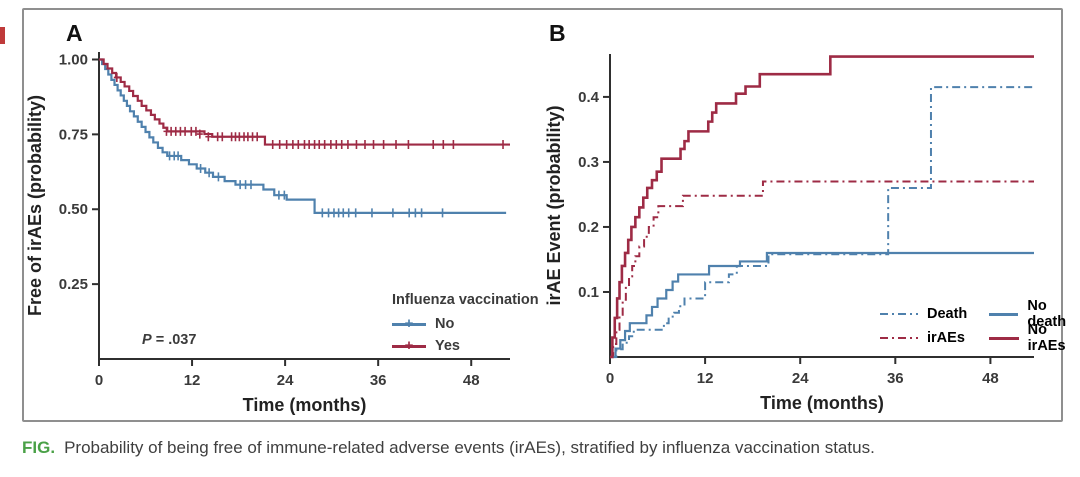 The width and height of the screenshot is (1080, 477). I want to click on legend-line-no: +, so click(409, 323).